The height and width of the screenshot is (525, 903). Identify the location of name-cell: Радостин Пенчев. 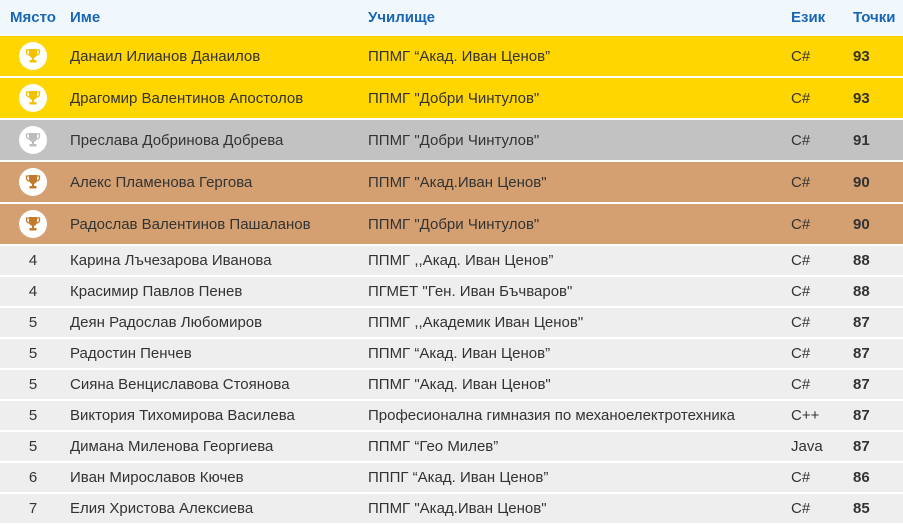
(215, 353).